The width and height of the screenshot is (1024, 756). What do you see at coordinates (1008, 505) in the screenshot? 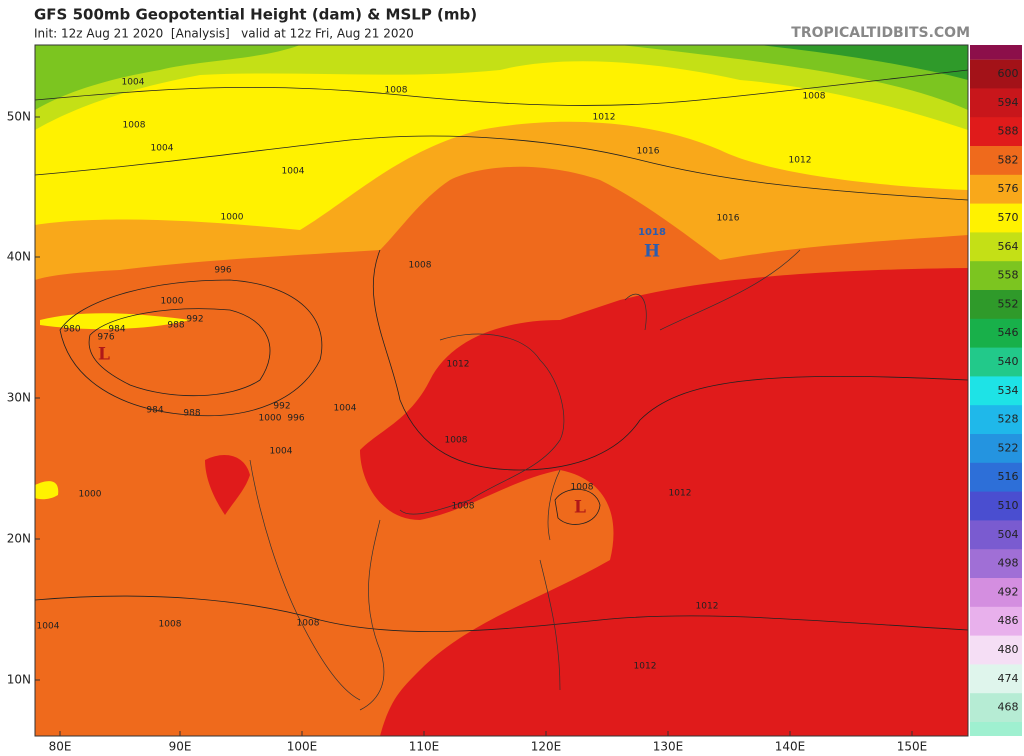
I see `legend-label: 510` at bounding box center [1008, 505].